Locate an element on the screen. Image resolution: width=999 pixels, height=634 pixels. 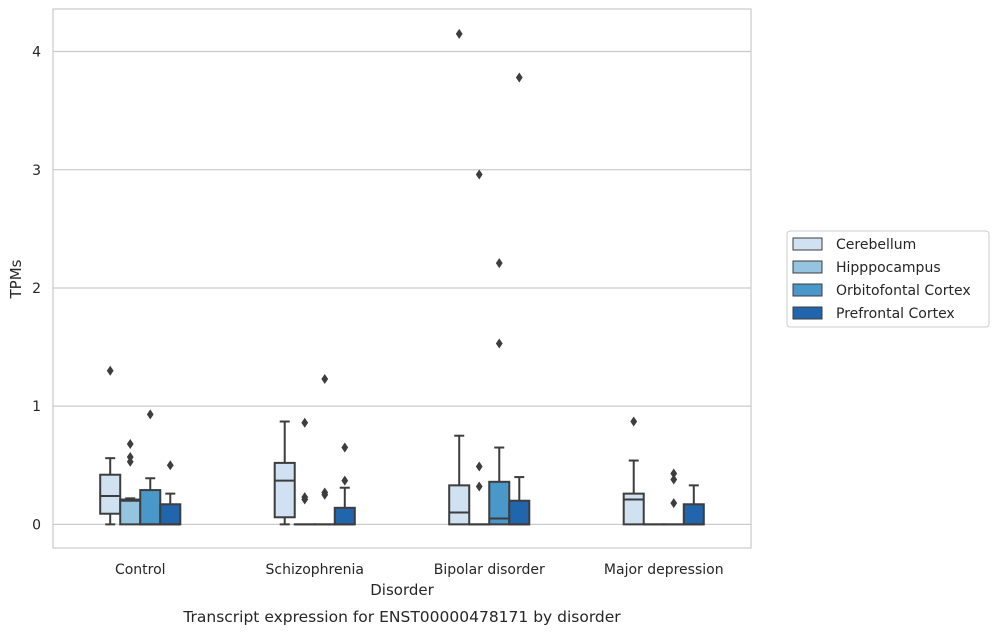
legend-frame is located at coordinates (888, 279).